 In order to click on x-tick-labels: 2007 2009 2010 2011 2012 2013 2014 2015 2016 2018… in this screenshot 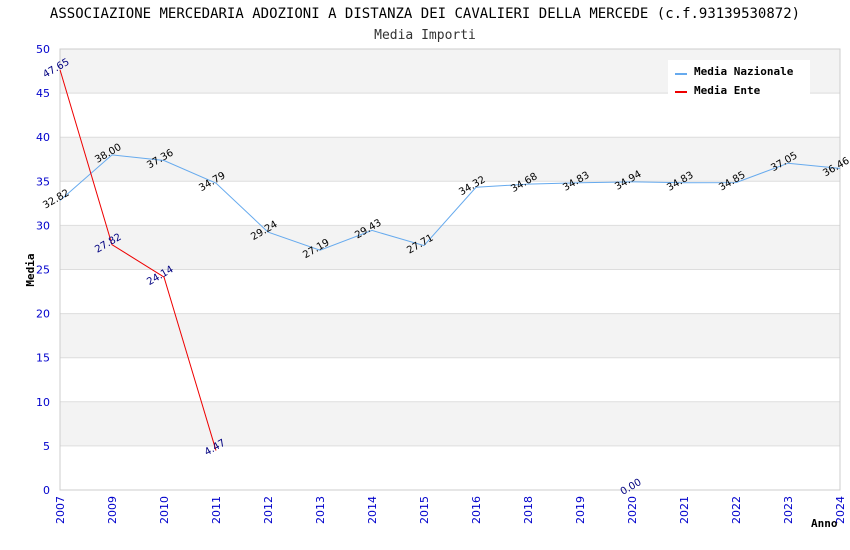, I will do `click(450, 510)`.